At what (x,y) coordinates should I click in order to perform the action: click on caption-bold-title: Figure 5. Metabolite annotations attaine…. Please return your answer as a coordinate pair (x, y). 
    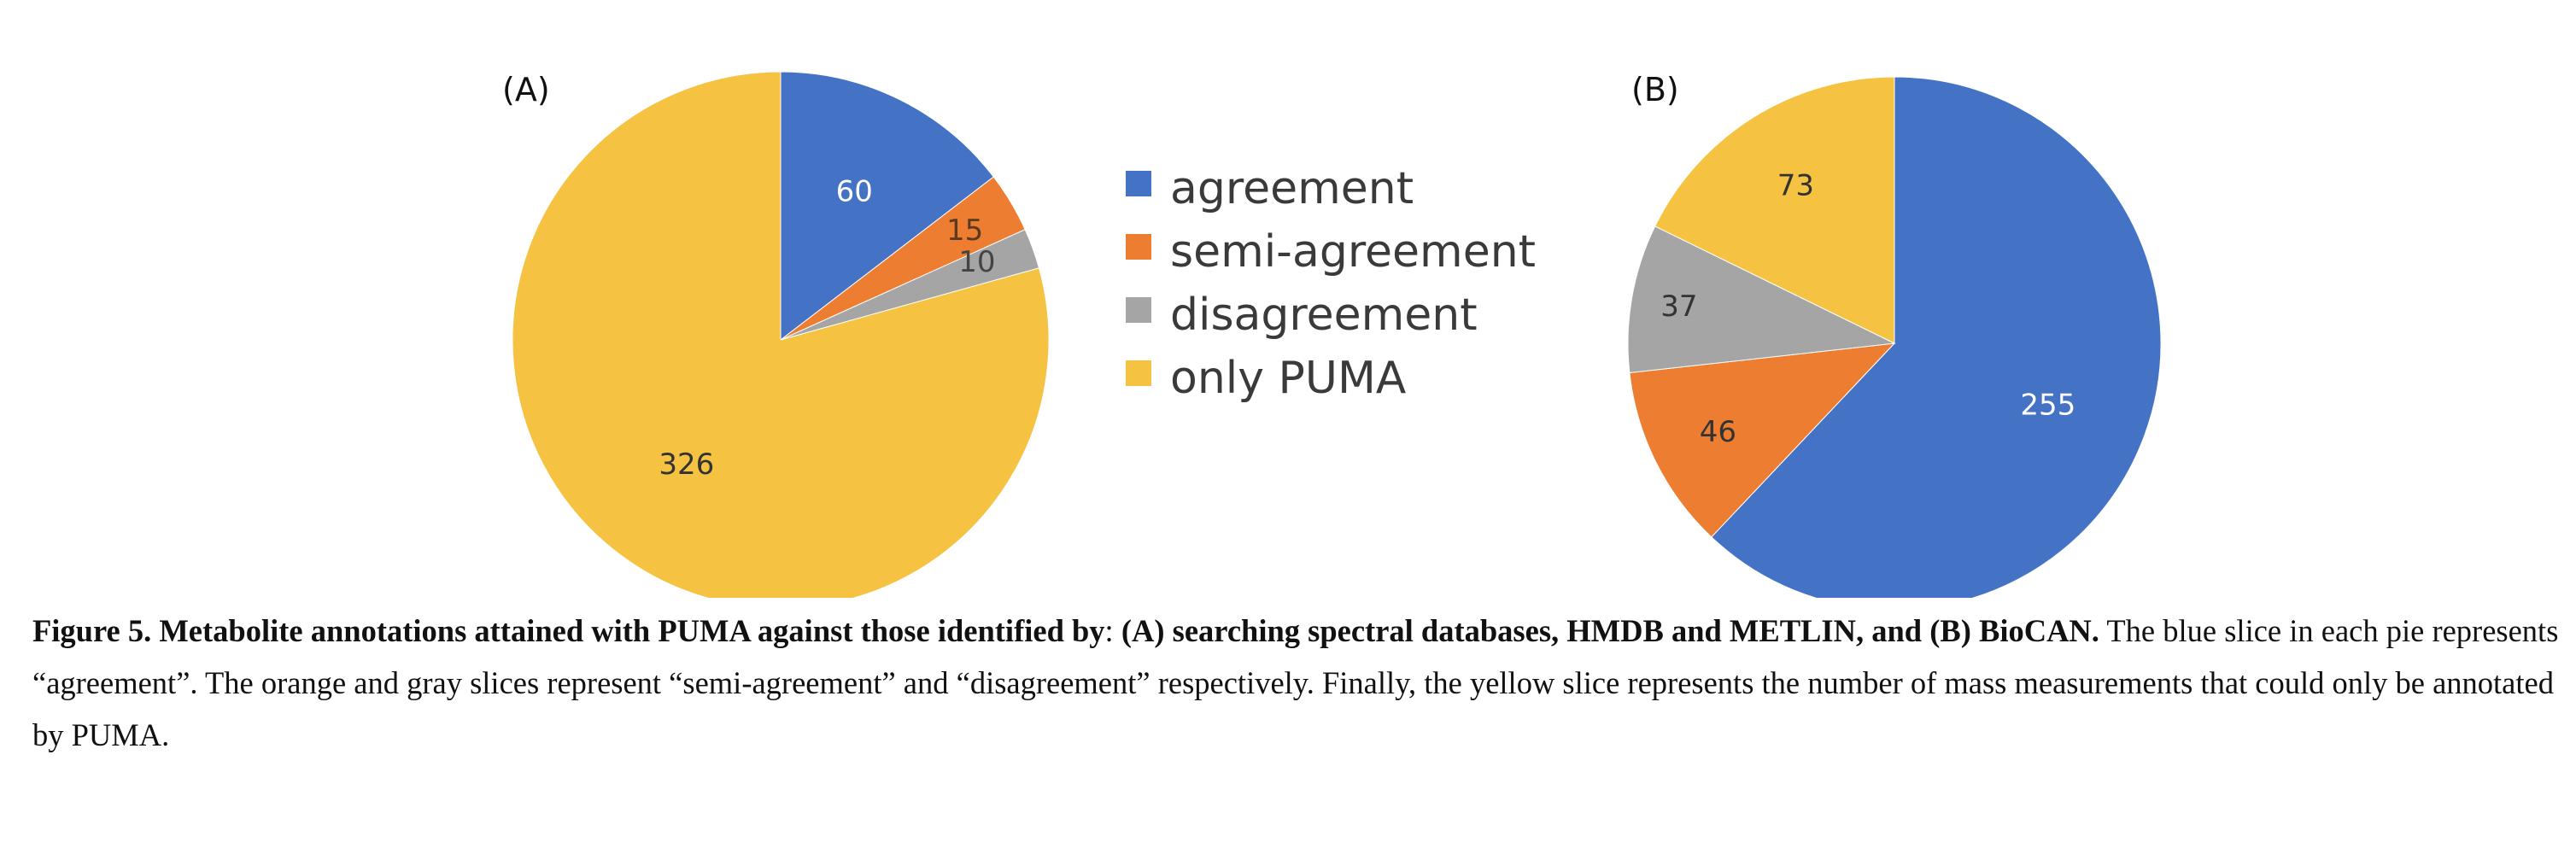
    Looking at the image, I should click on (568, 630).